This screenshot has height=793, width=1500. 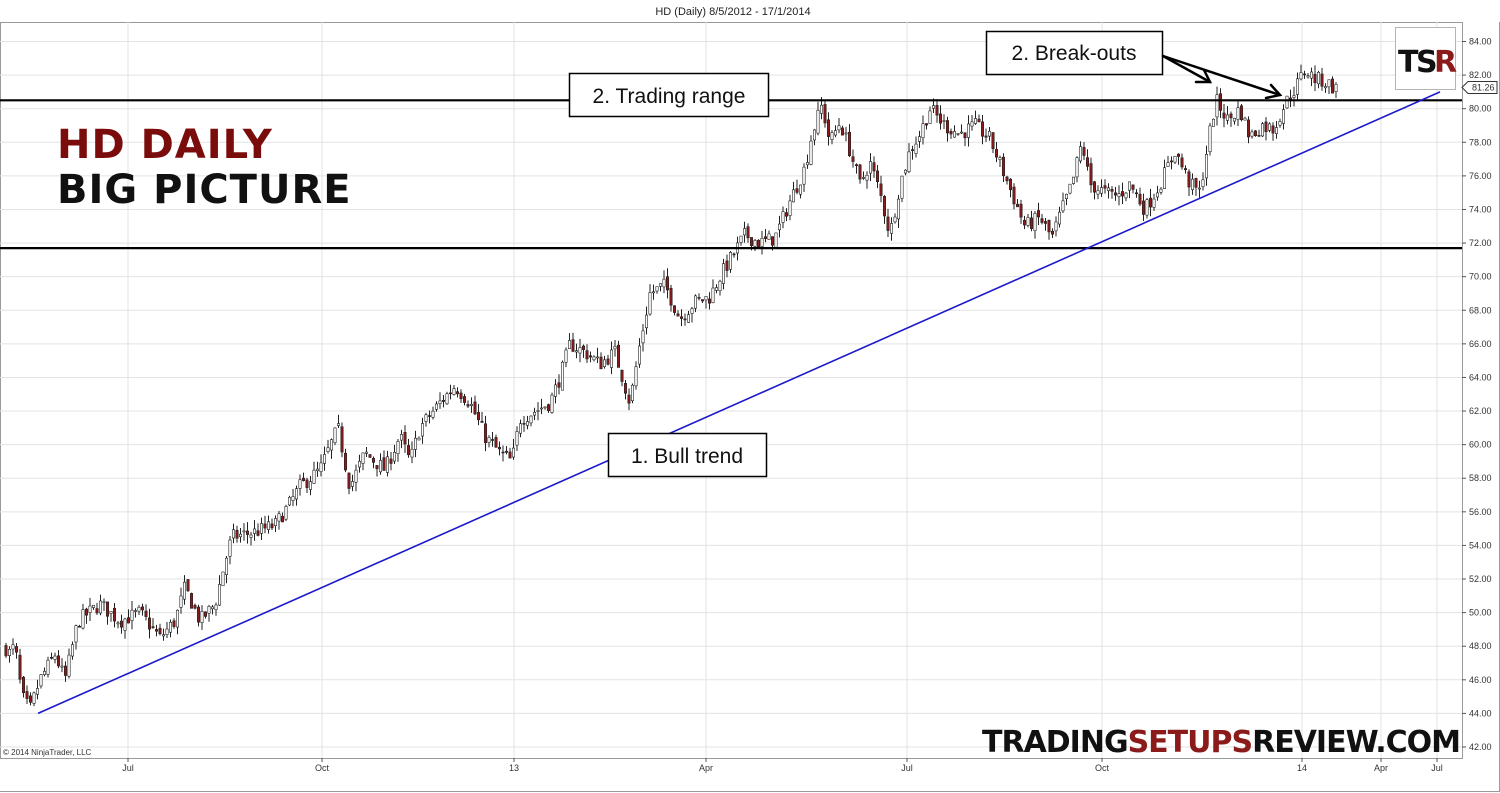 What do you see at coordinates (1074, 53) in the screenshot?
I see `breakouts-callout-text: 2. Break-outs` at bounding box center [1074, 53].